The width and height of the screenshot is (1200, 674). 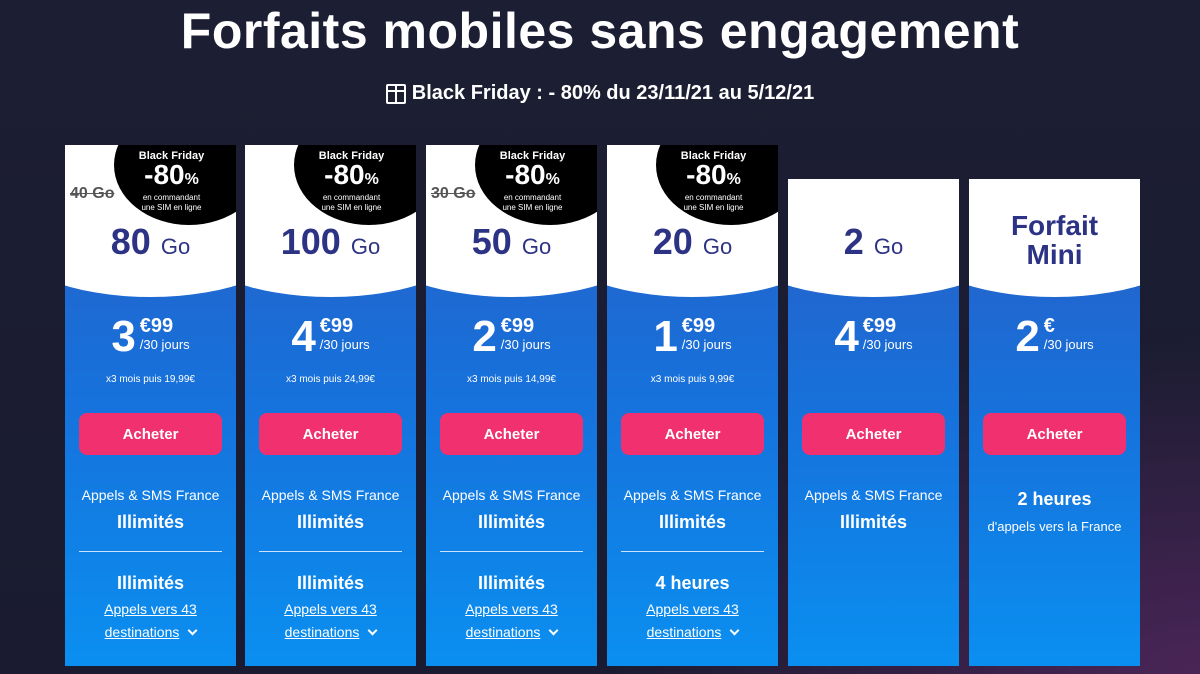 I want to click on price: 2 €/30 jours, so click(x=1054, y=337).